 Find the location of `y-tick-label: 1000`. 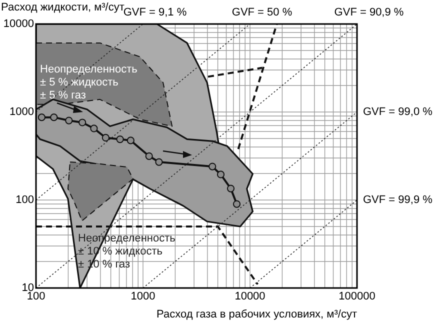

y-tick-label: 1000 is located at coordinates (22, 112).